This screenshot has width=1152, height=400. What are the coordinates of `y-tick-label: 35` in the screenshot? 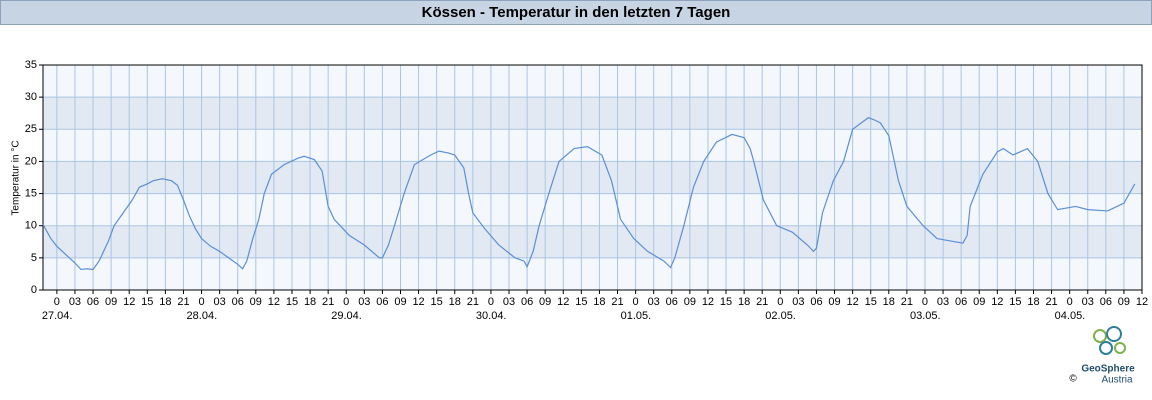 It's located at (31, 65).